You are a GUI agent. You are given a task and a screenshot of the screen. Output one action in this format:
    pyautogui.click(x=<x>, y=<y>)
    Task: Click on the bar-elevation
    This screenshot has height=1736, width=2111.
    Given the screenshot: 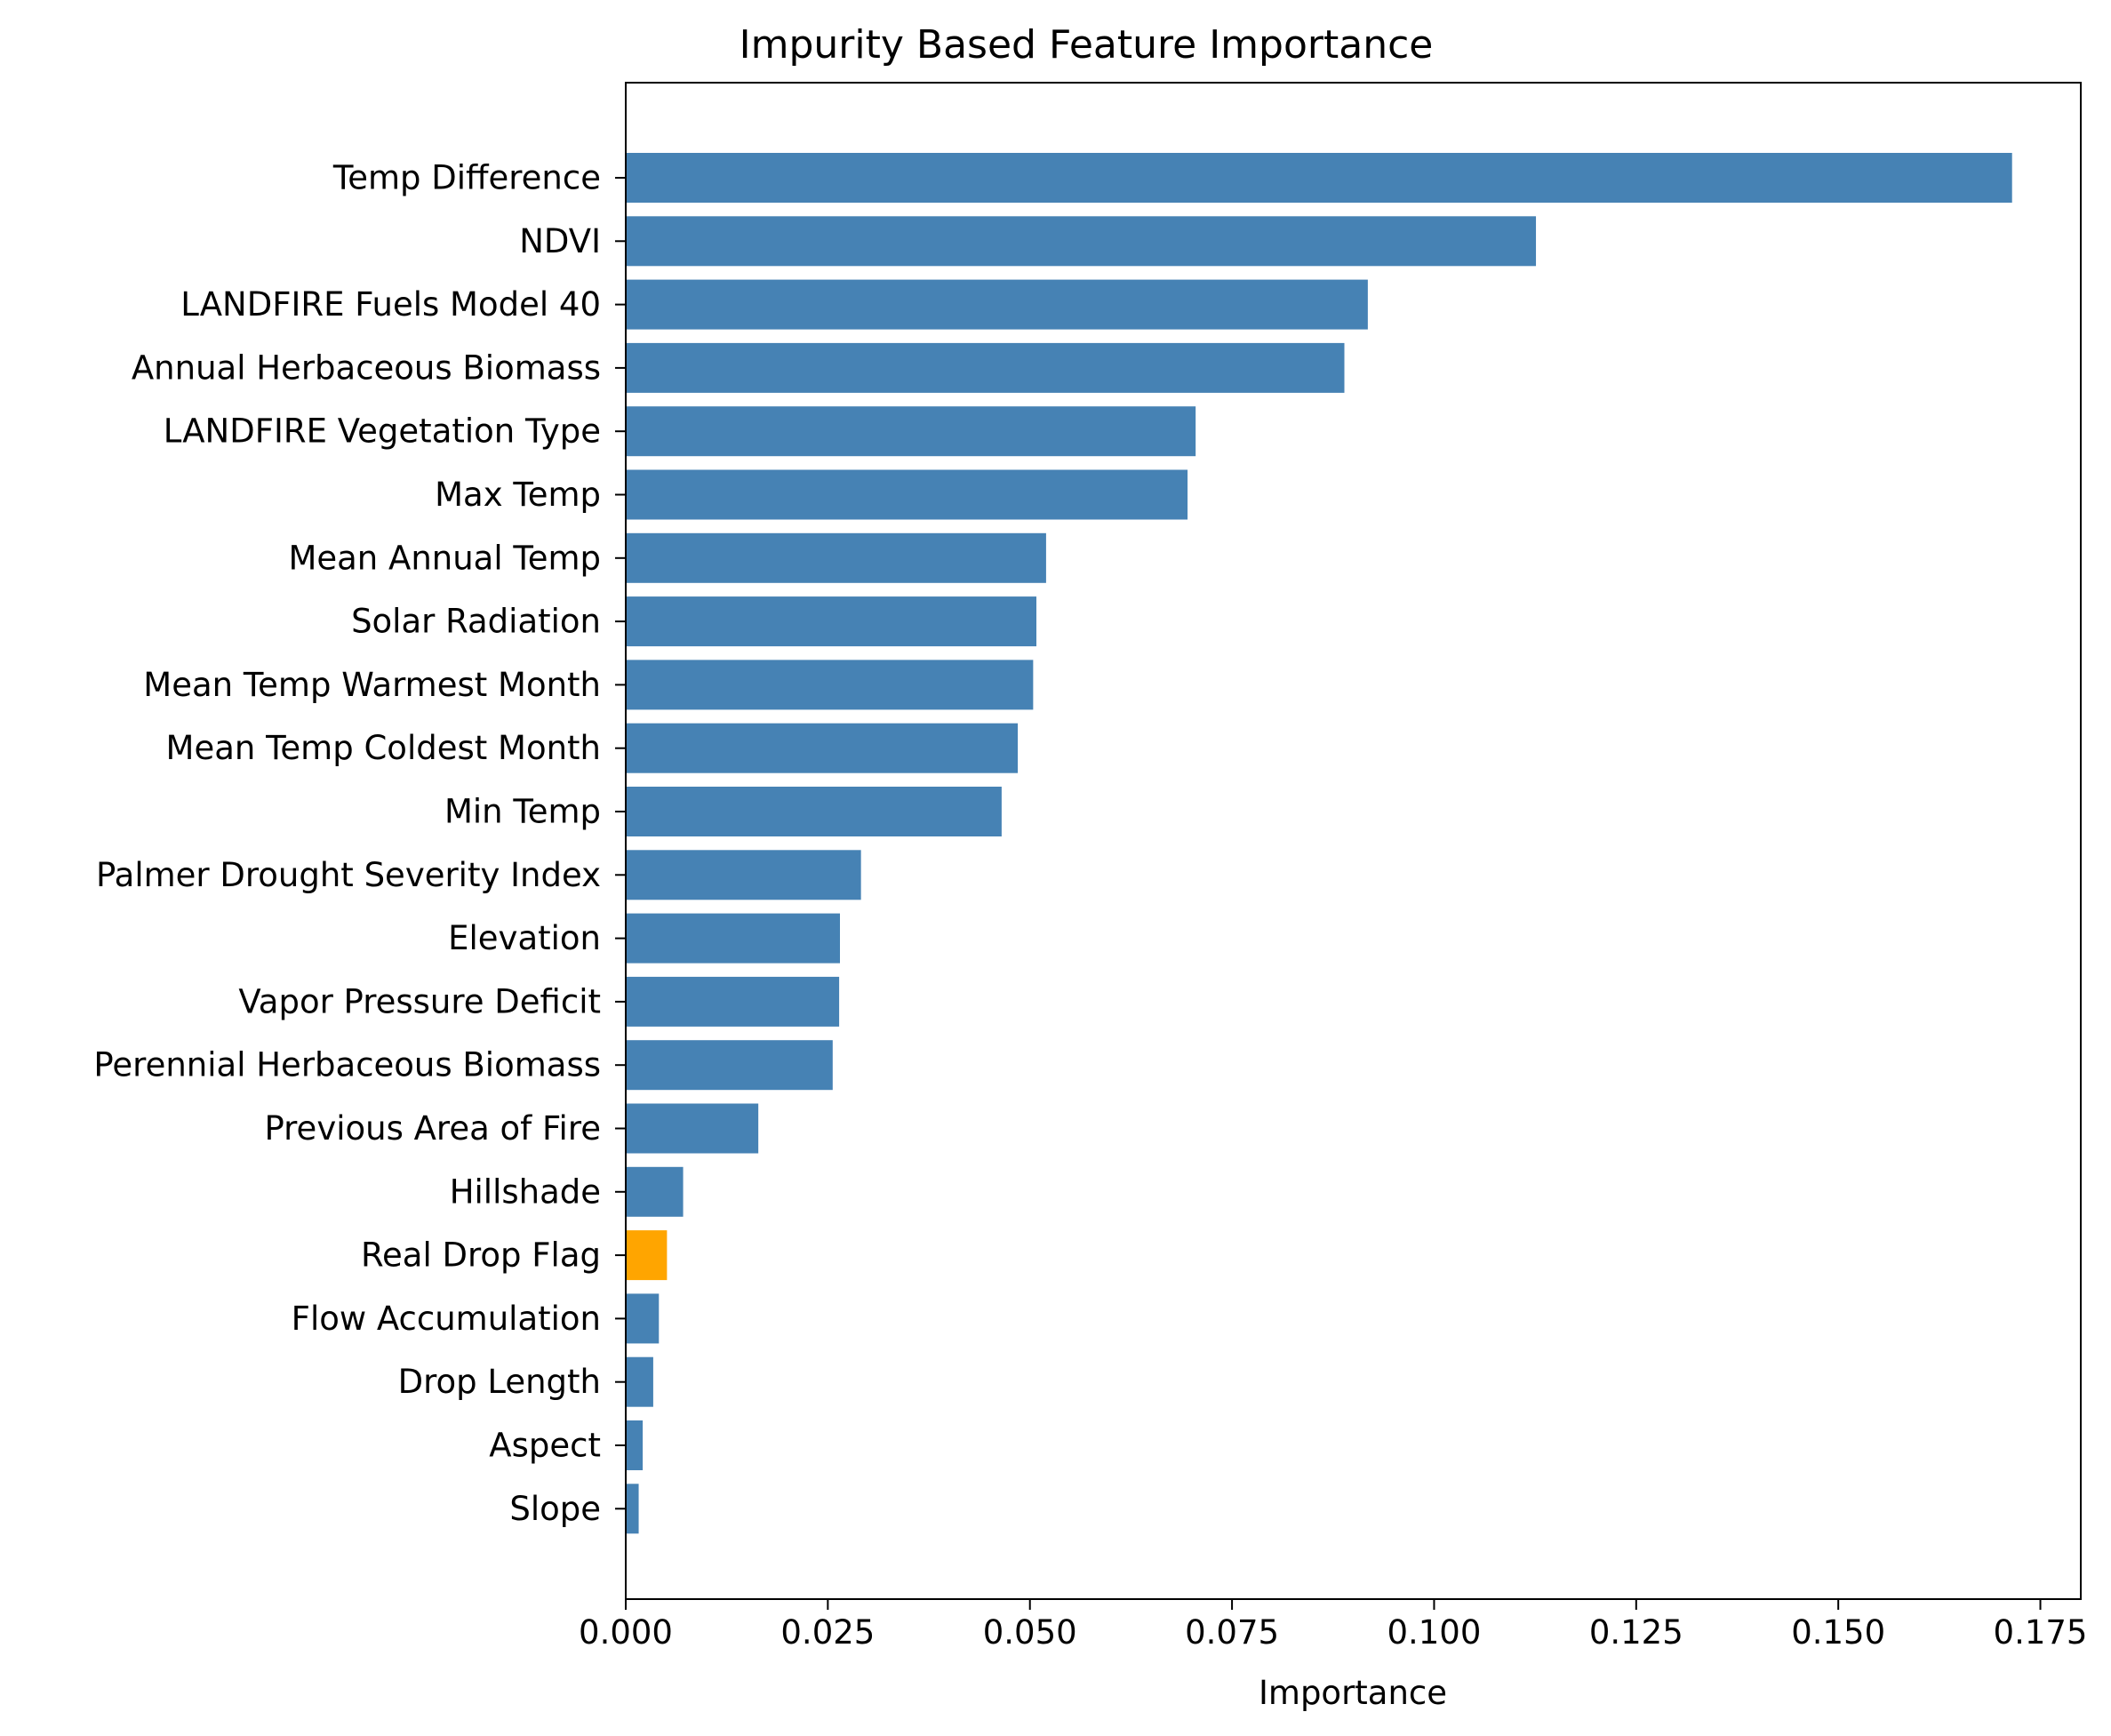 What is the action you would take?
    pyautogui.click(x=733, y=938)
    